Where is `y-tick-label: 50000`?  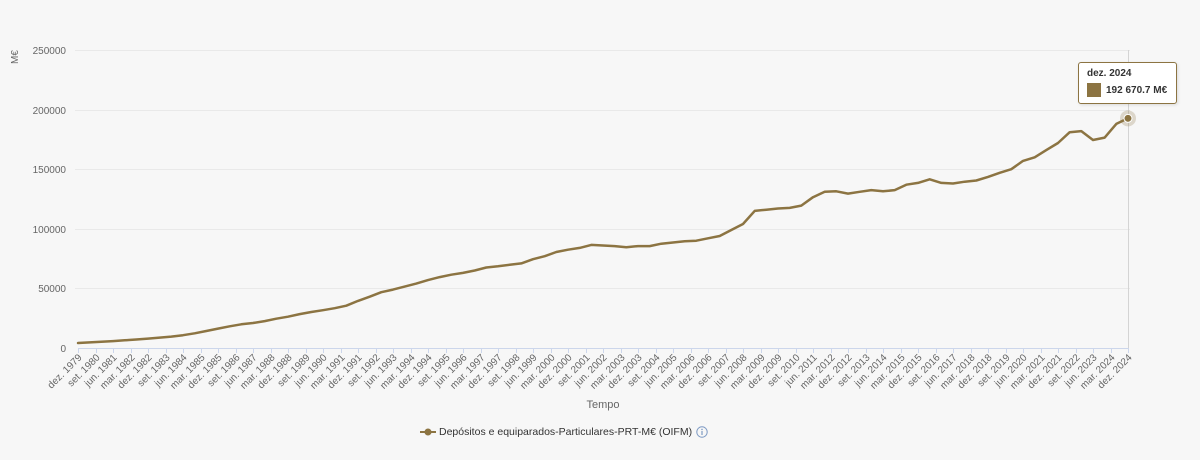 y-tick-label: 50000 is located at coordinates (52, 289).